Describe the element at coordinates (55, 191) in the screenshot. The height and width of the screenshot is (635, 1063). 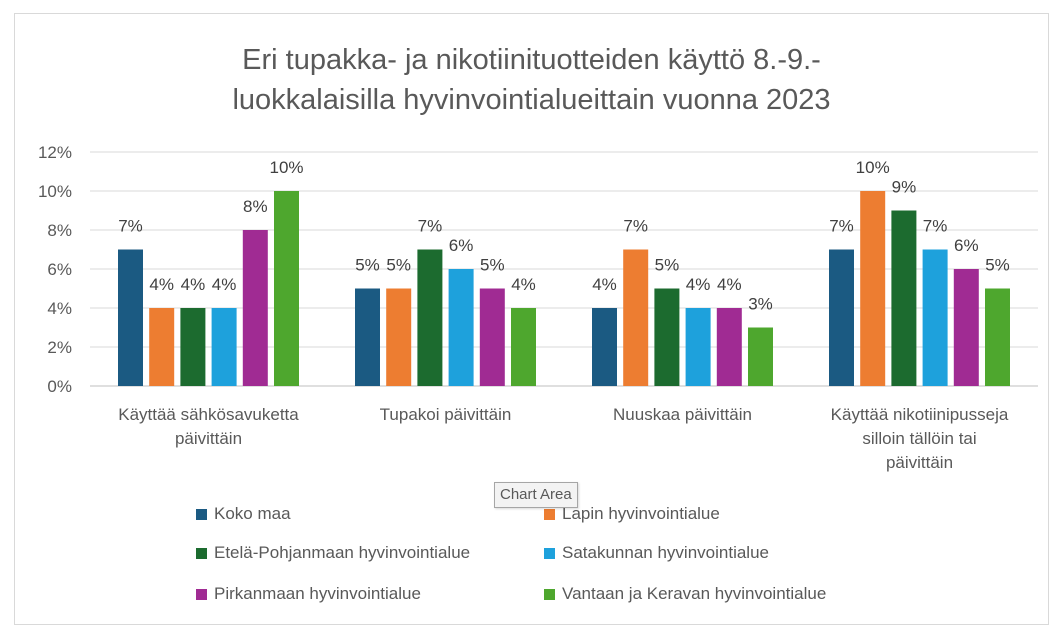
I see `y-tick-label: 10%` at that location.